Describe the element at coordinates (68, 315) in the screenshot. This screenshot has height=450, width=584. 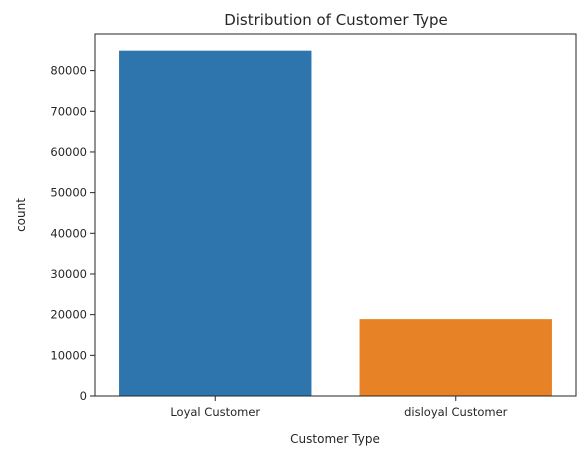
I see `y-tick-label: 20000` at that location.